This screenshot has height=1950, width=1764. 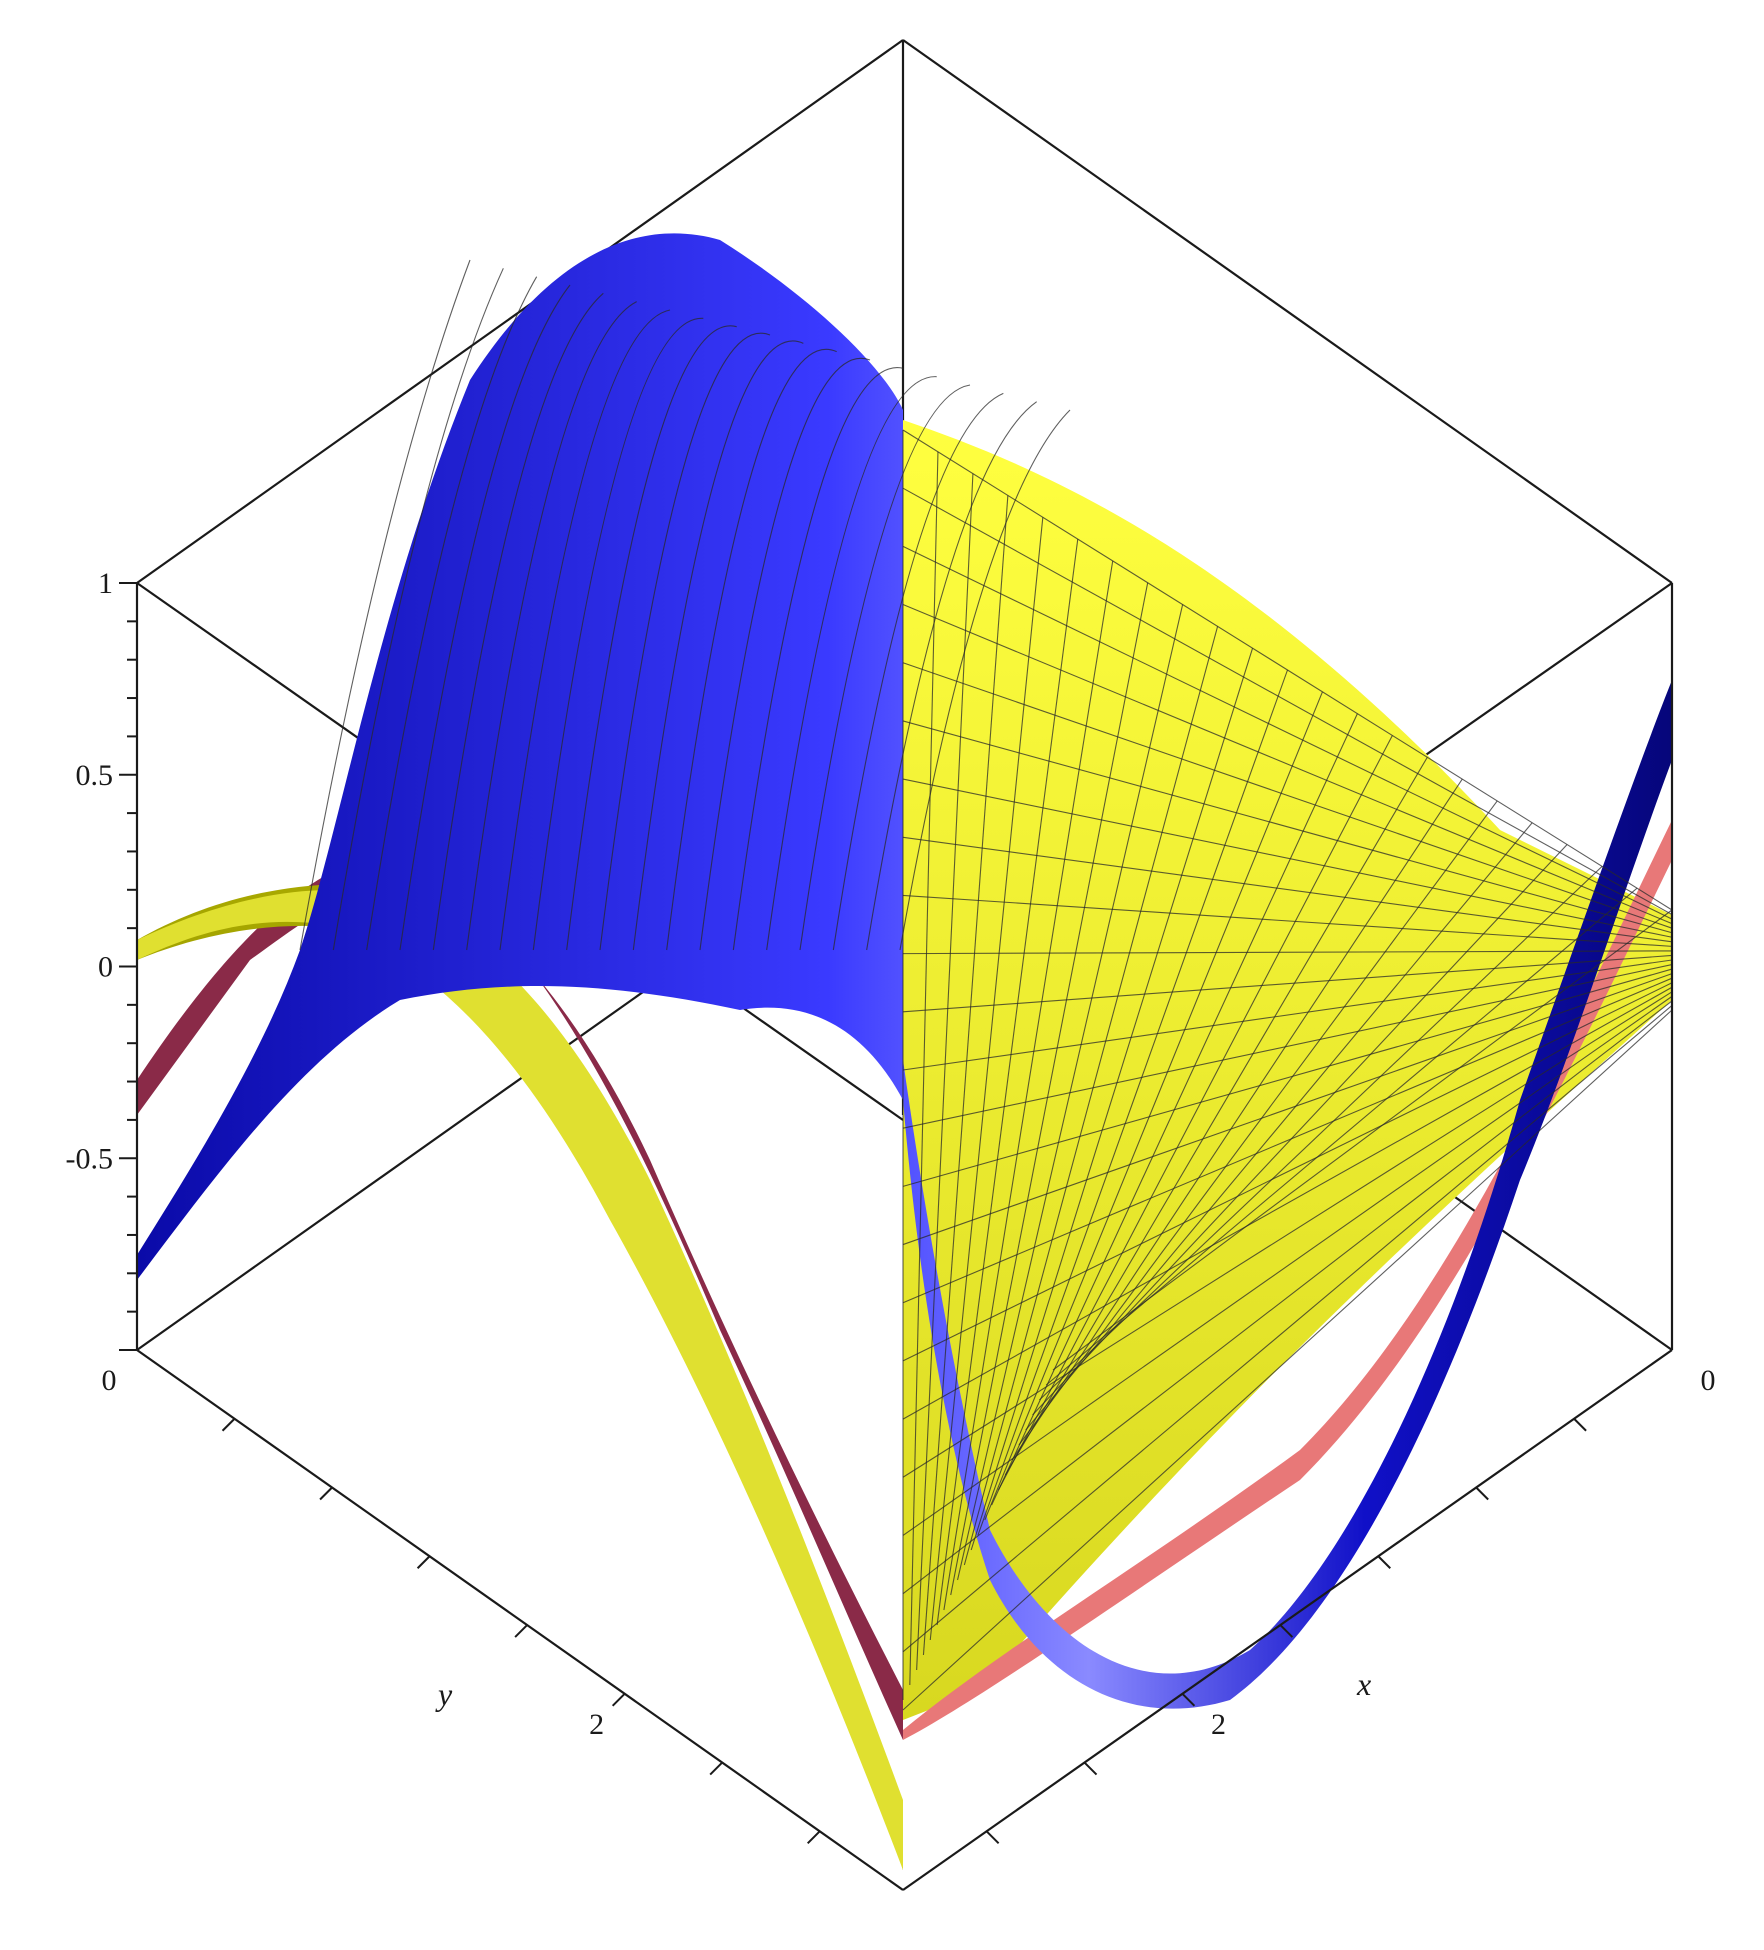 I want to click on y-tick-label: 2, so click(x=596, y=1724).